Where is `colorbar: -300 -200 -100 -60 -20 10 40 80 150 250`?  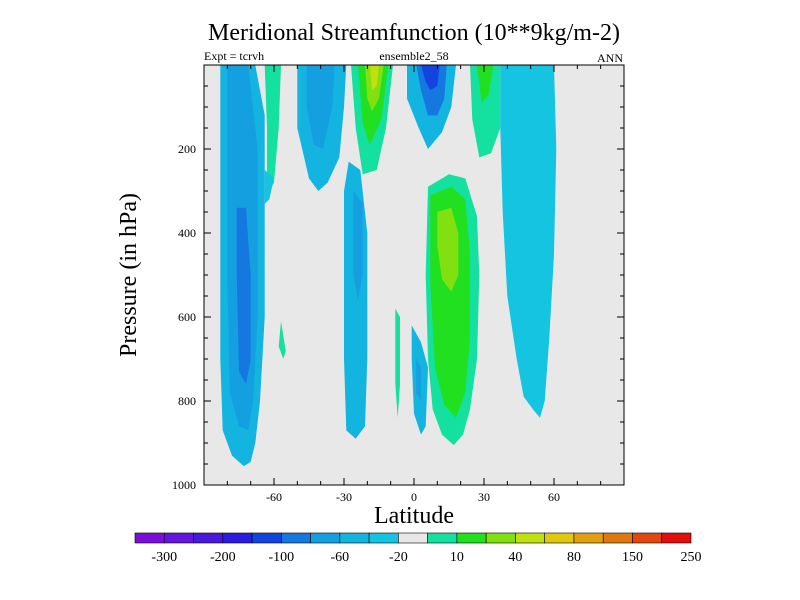 colorbar: -300 -200 -100 -60 -20 10 40 80 150 250 is located at coordinates (418, 548).